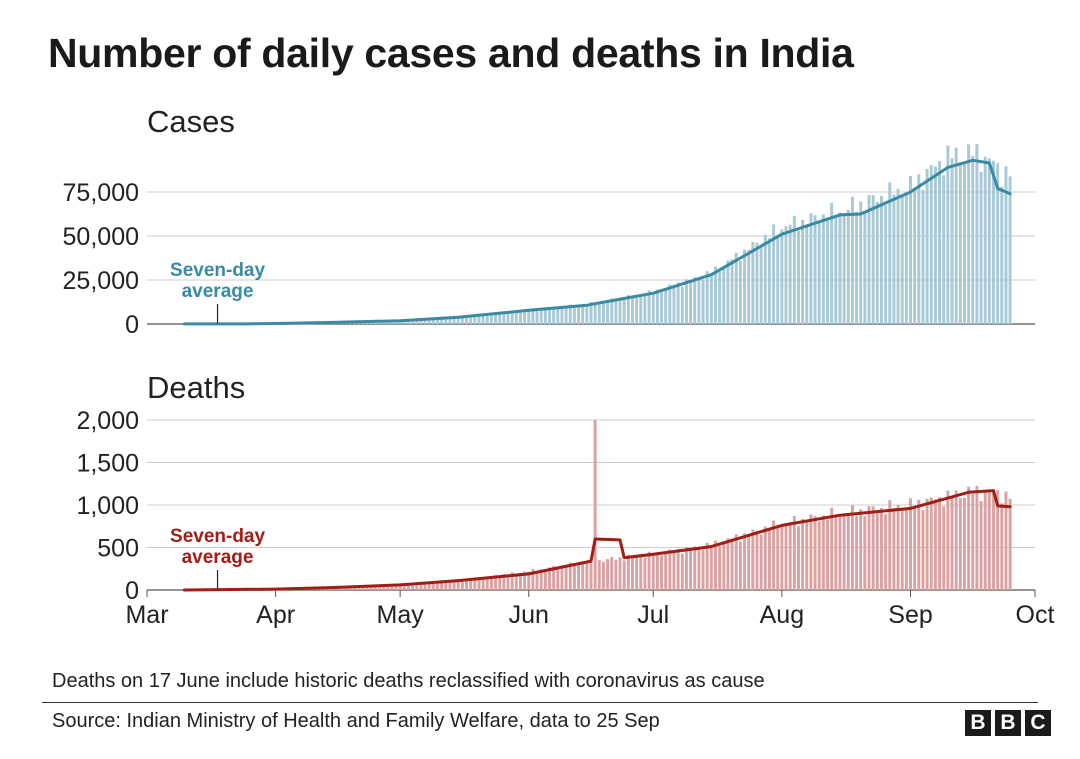 Image resolution: width=1080 pixels, height=759 pixels. What do you see at coordinates (191, 121) in the screenshot?
I see `cases-panel-title: Cases` at bounding box center [191, 121].